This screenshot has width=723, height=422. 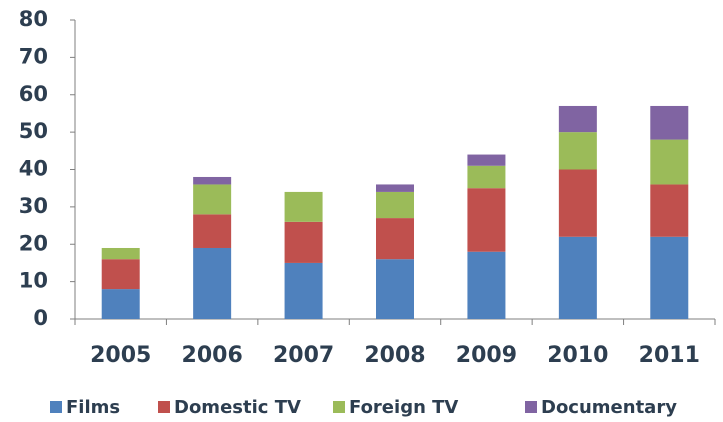 What do you see at coordinates (486, 355) in the screenshot?
I see `x-tick-label: 2009` at bounding box center [486, 355].